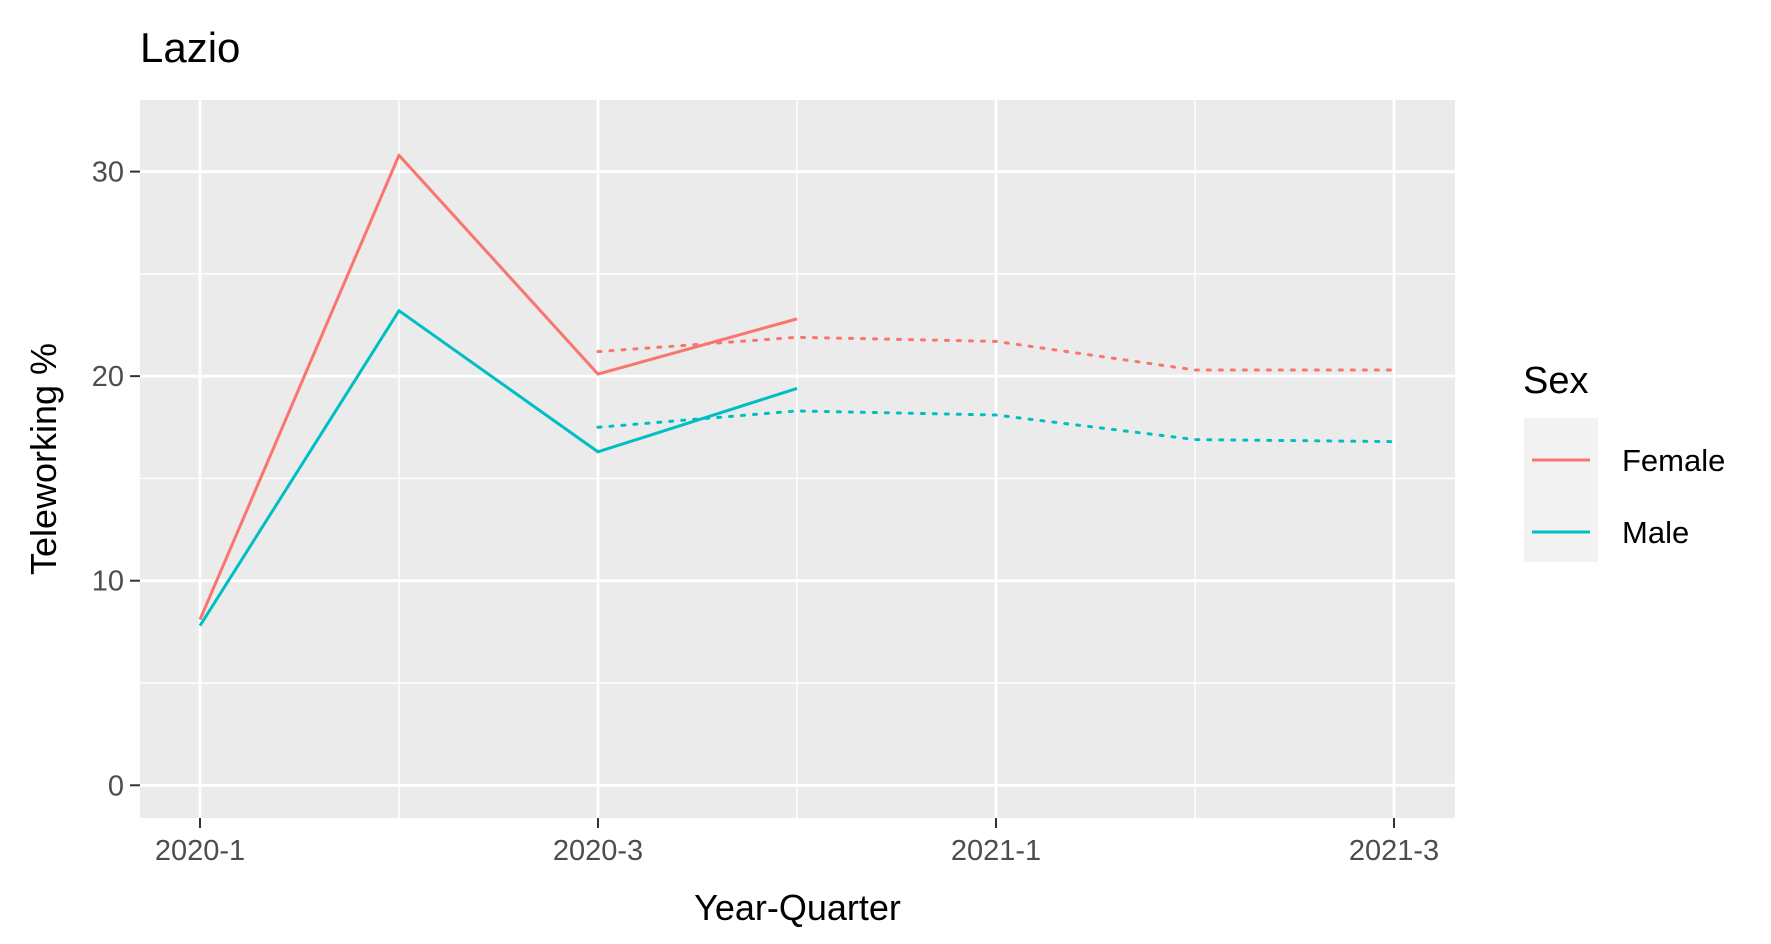 The width and height of the screenshot is (1771, 944). I want to click on x-tick-label: 2020-1, so click(200, 851).